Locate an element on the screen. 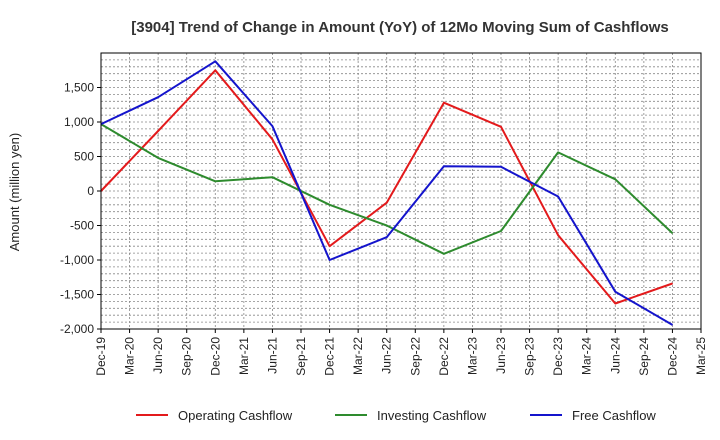  x-tick-label: Sep-20 is located at coordinates (187, 356).